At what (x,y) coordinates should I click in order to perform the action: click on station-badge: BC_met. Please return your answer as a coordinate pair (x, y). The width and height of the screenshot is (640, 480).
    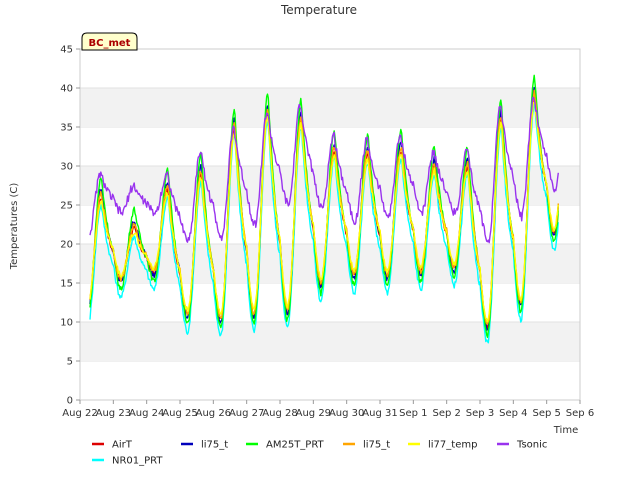
    Looking at the image, I should click on (109, 41).